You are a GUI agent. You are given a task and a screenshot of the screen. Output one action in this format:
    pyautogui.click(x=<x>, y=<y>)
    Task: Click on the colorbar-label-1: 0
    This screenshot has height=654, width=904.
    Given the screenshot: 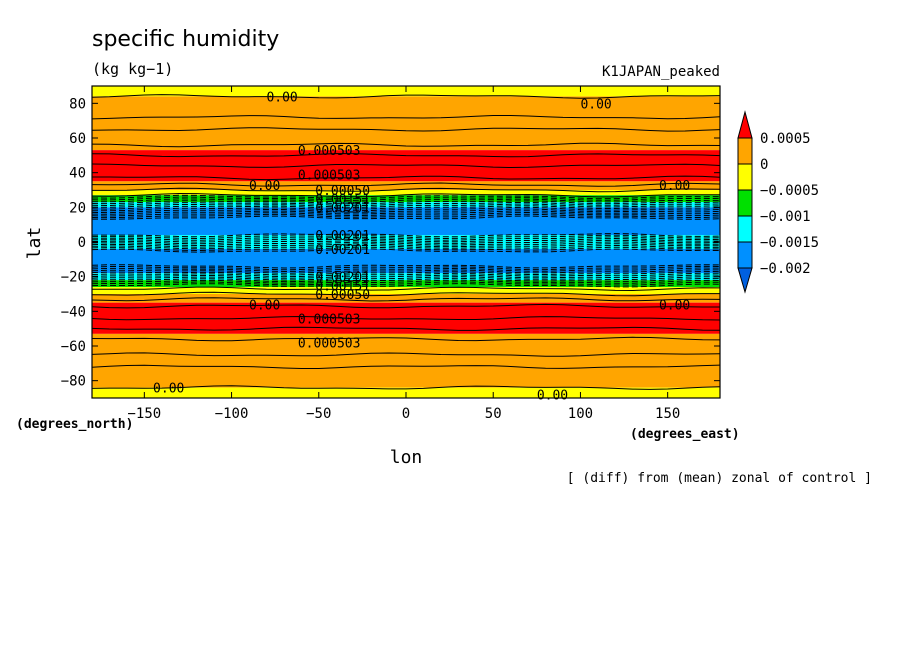 What is the action you would take?
    pyautogui.click(x=764, y=165)
    